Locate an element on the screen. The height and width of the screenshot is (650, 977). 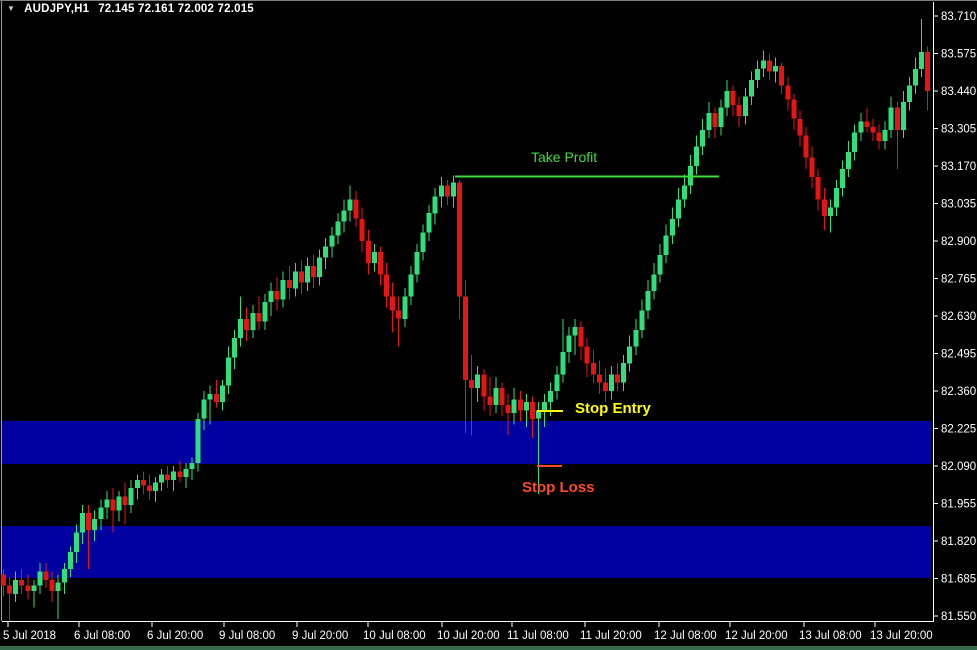
price-axis-label: 82.900 is located at coordinates (958, 242).